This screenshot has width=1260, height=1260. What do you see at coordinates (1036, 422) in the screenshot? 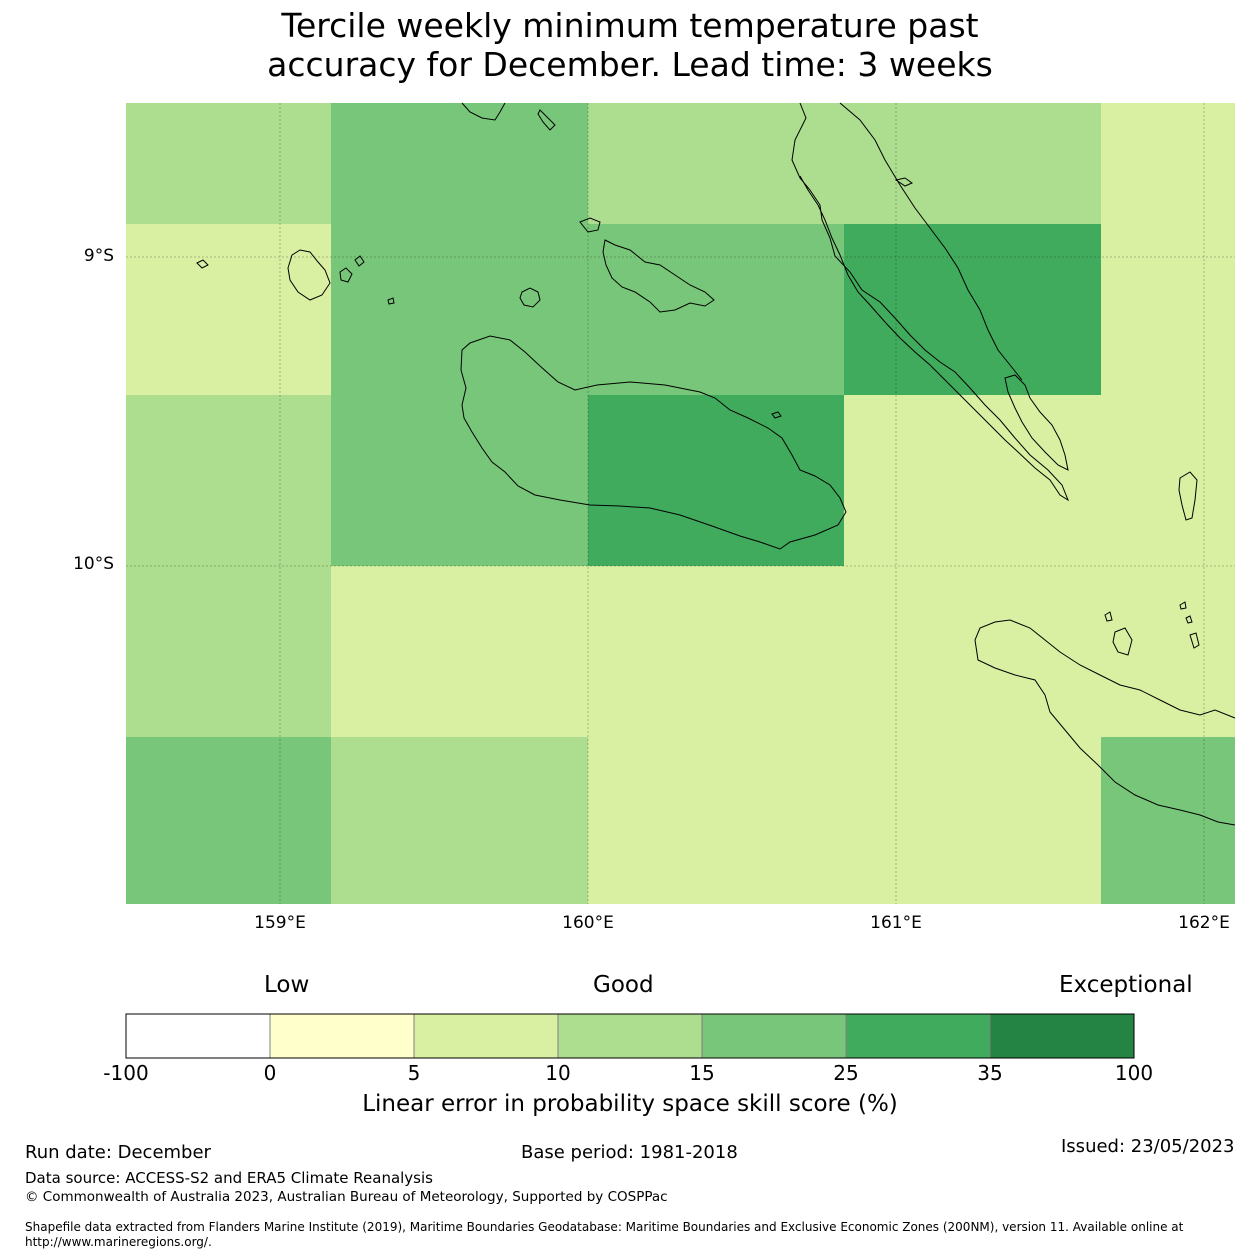
I see `small-malaita-coastline` at bounding box center [1036, 422].